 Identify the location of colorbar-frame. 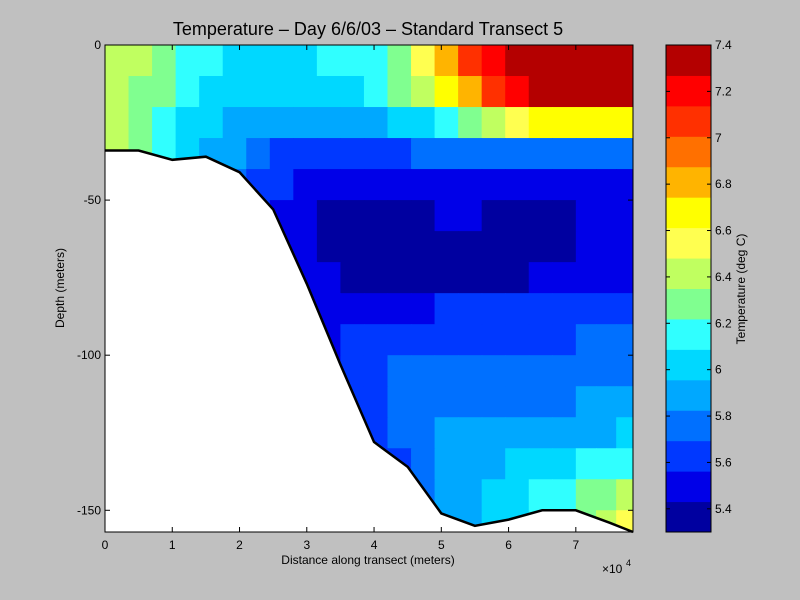
(688, 288).